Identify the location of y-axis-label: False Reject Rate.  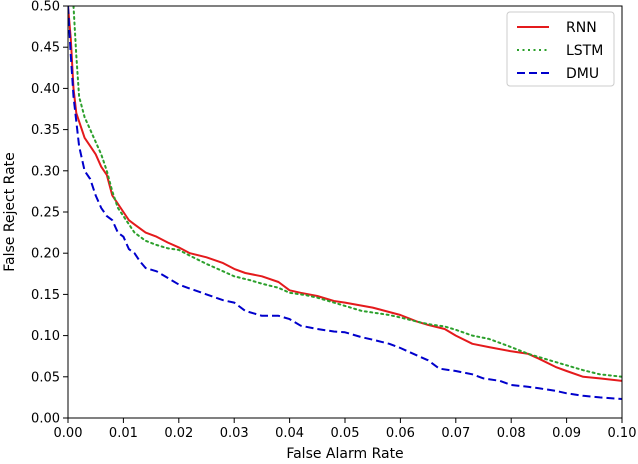
(10, 212).